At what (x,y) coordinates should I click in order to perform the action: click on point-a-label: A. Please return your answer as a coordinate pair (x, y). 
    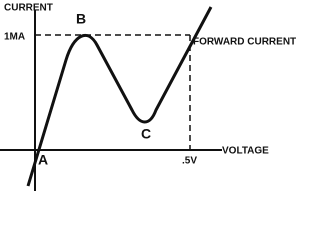
    Looking at the image, I should click on (43, 160).